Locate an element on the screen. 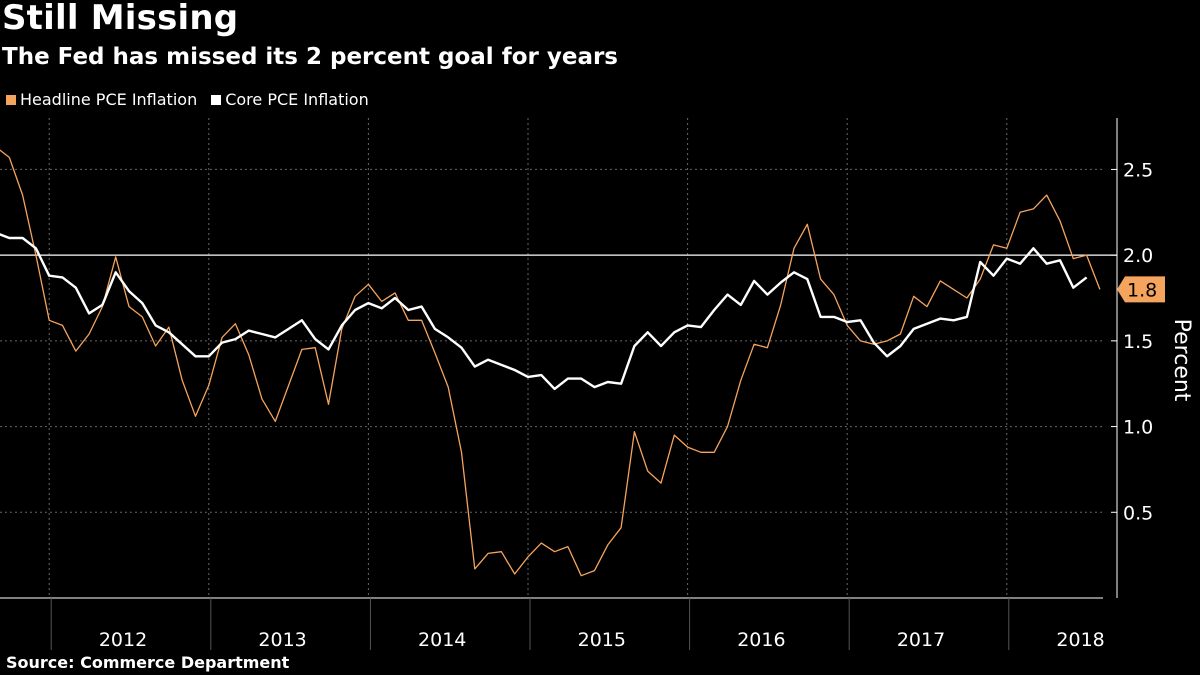 The height and width of the screenshot is (675, 1200). legend-item-core: Core PCE Inflation is located at coordinates (290, 99).